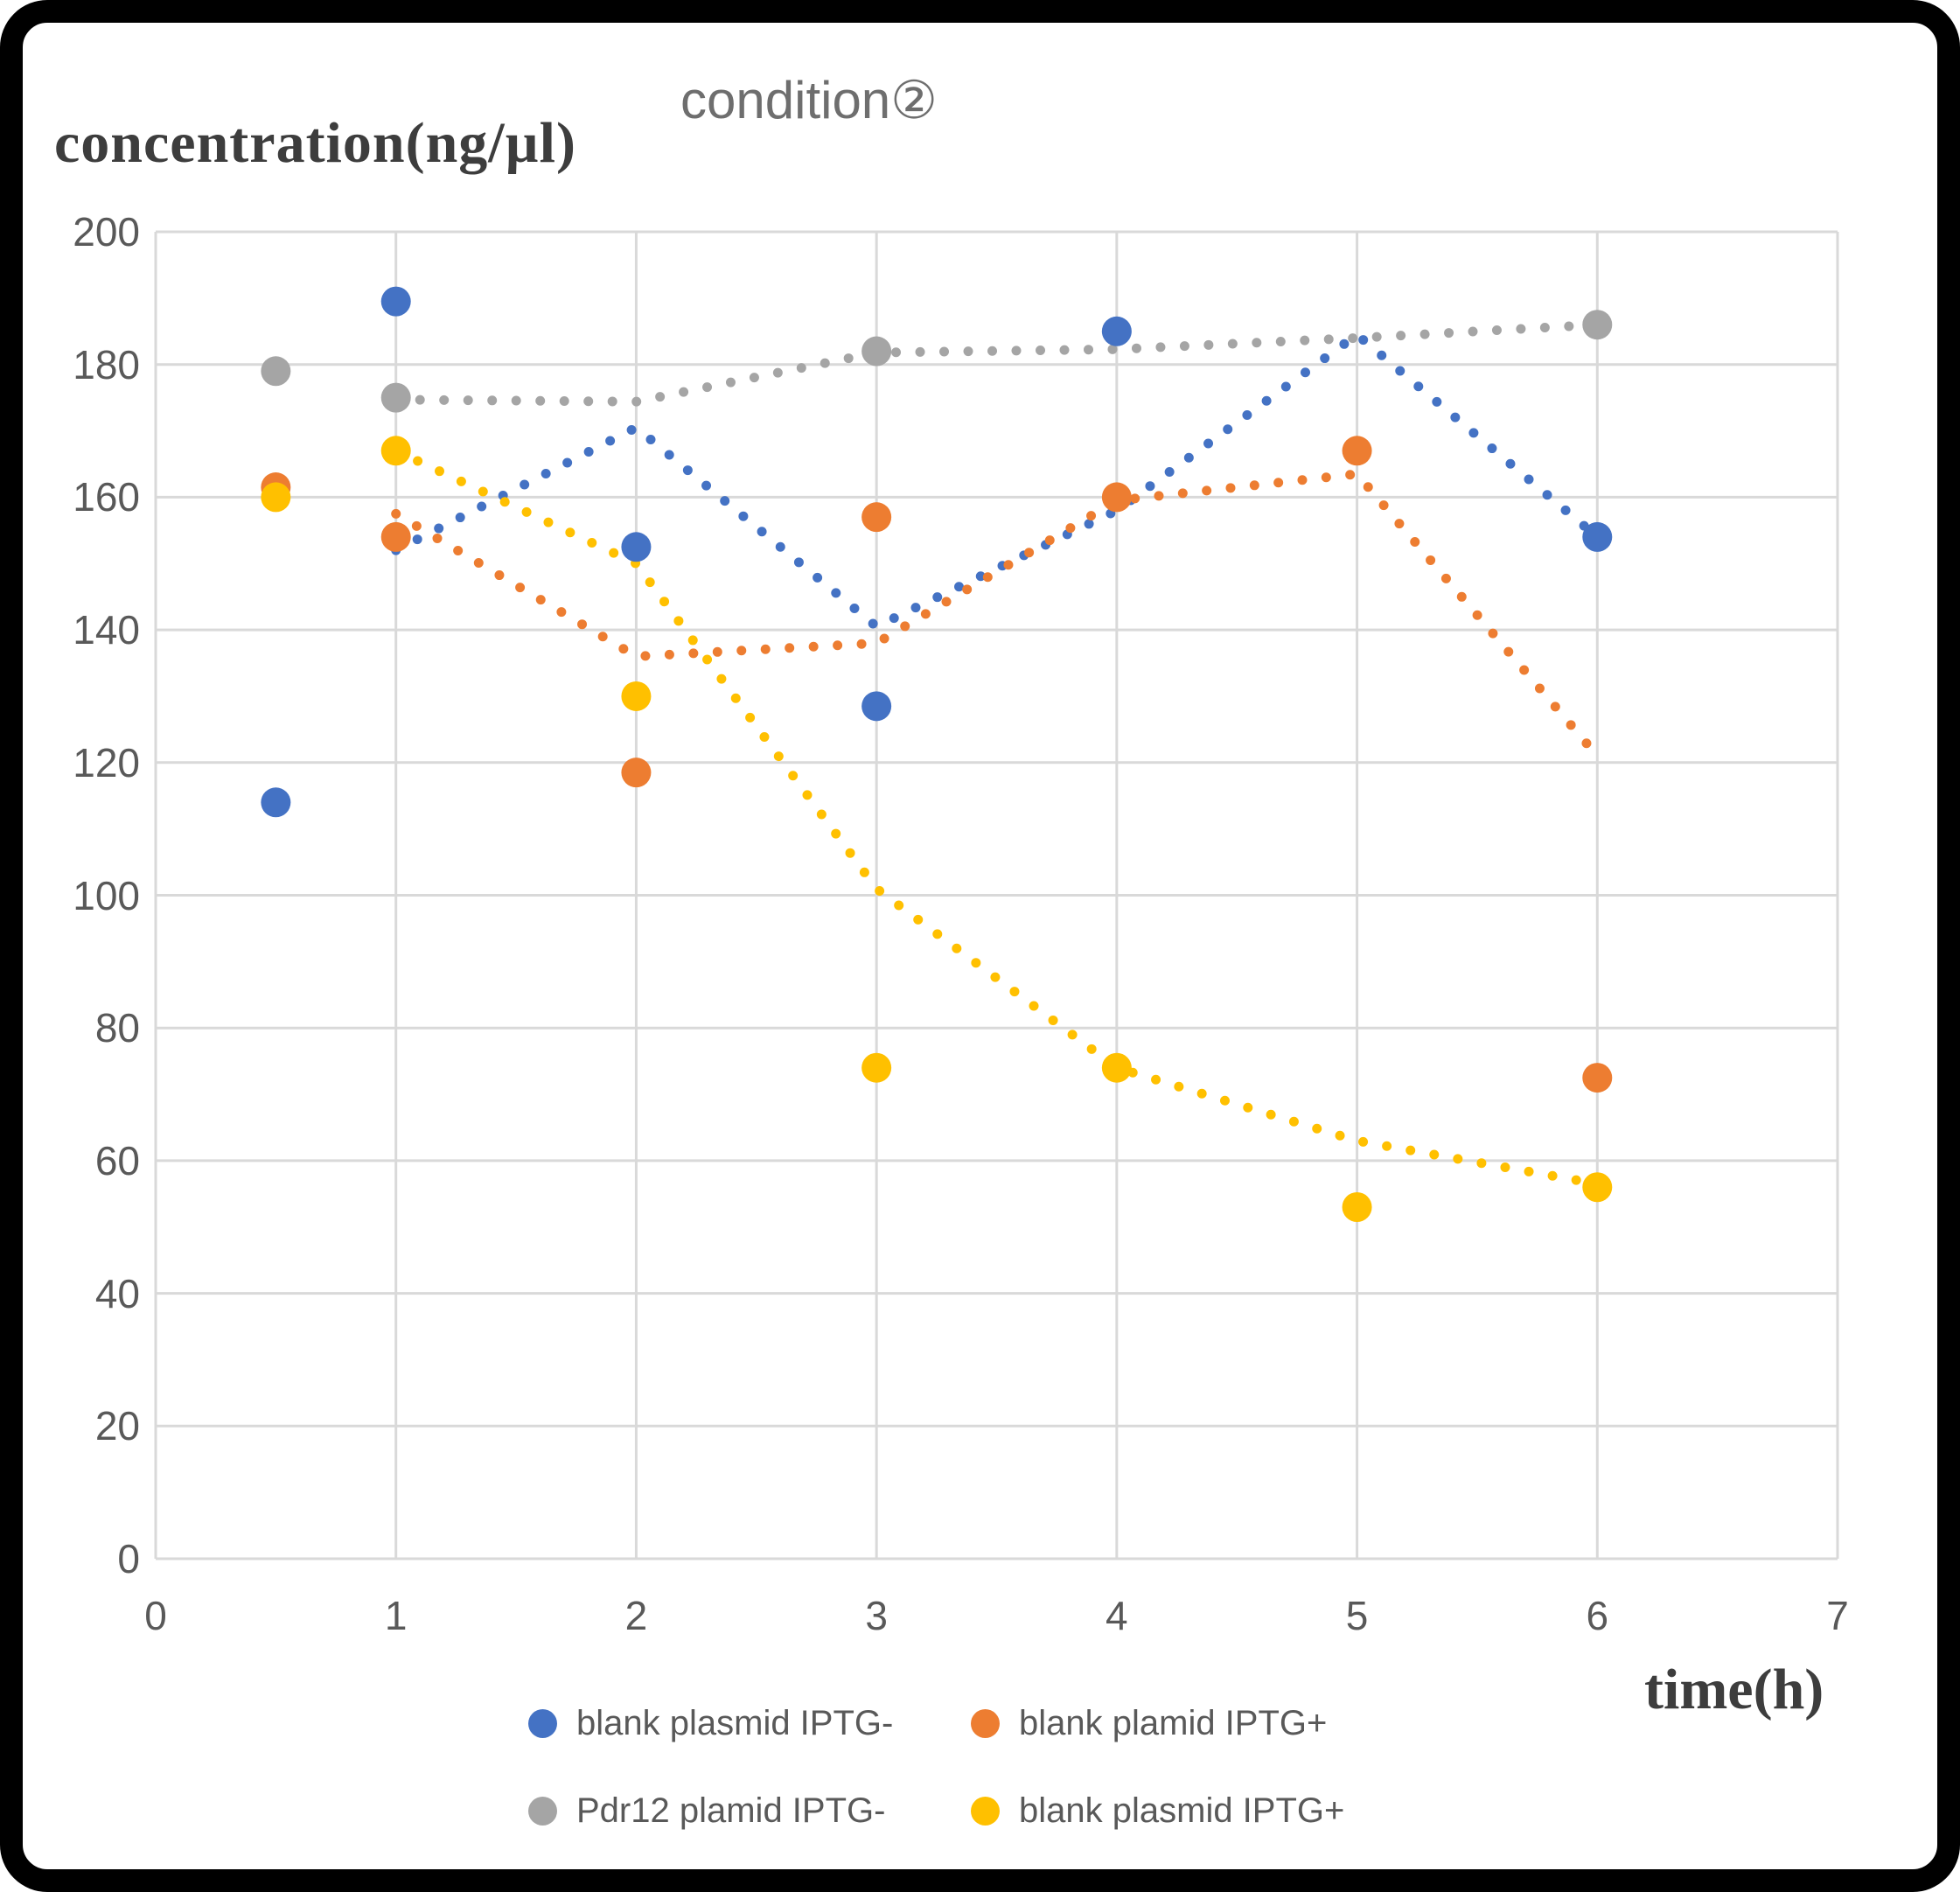 The width and height of the screenshot is (1960, 1892). What do you see at coordinates (395, 536) in the screenshot?
I see `marker-series-1-x1` at bounding box center [395, 536].